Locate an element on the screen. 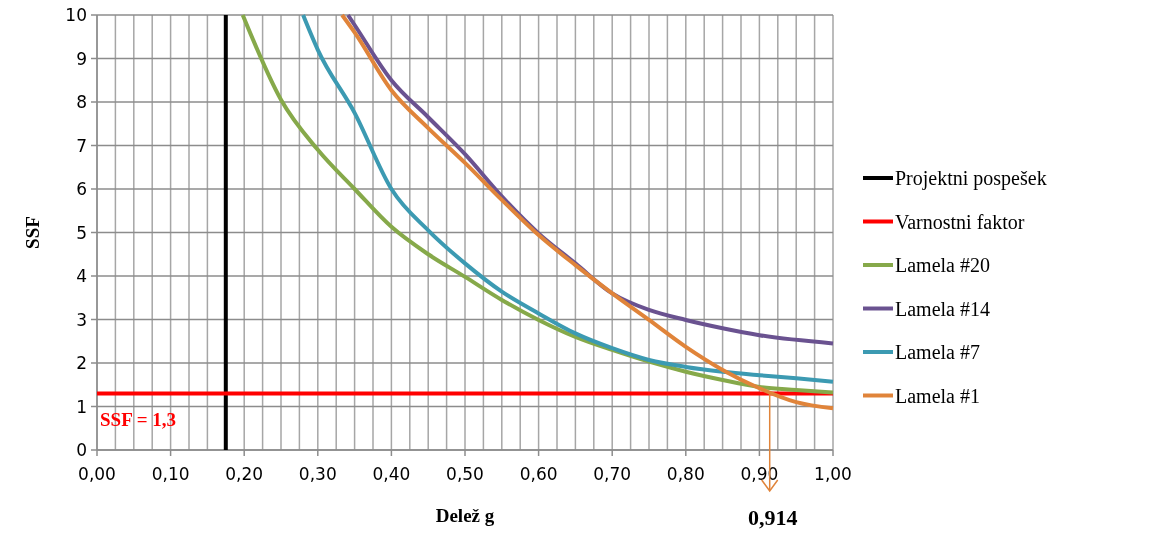  y-tick-label: 10 is located at coordinates (76, 15).